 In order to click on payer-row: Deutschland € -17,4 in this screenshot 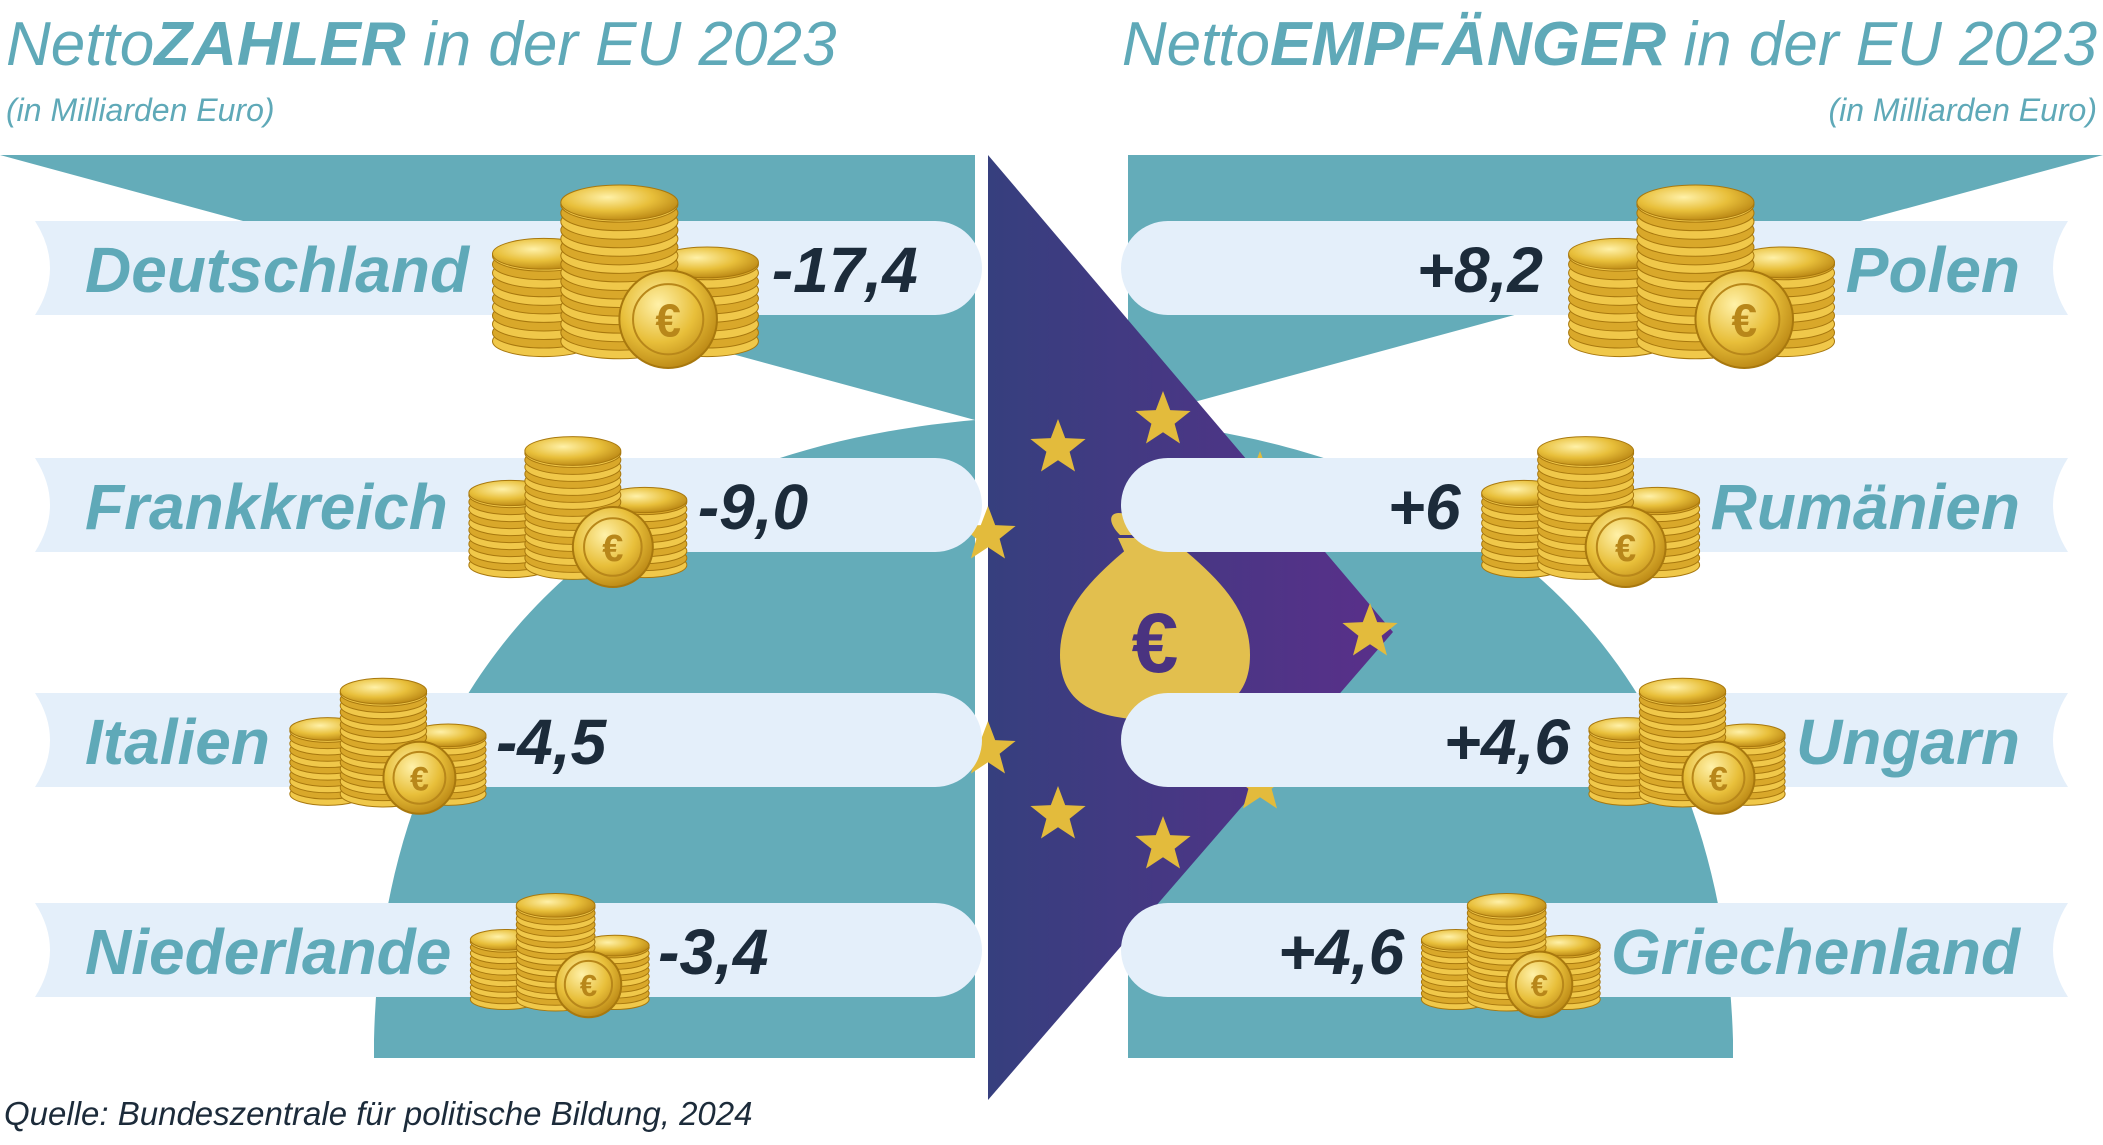, I will do `click(508, 277)`.